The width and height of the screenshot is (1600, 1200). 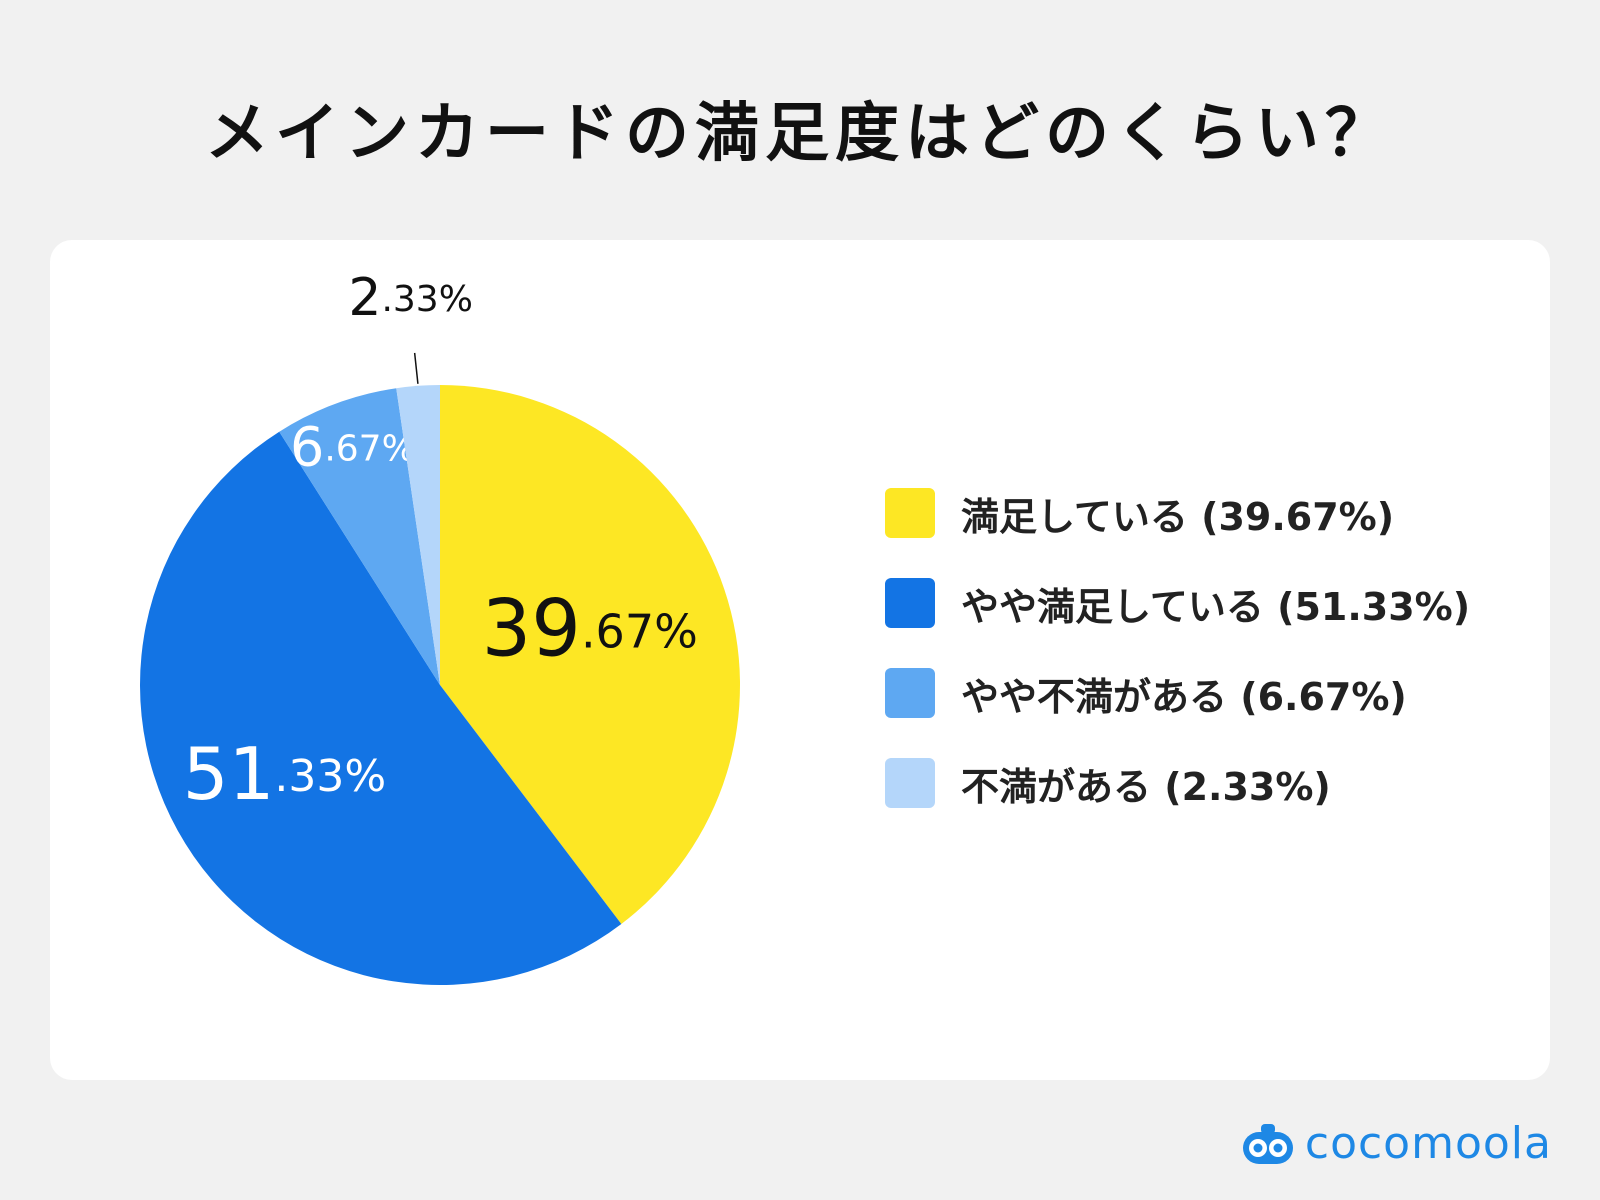 I want to click on legend-label-somewhat-satisfied: やや満足している (51.33%), so click(x=1216, y=606).